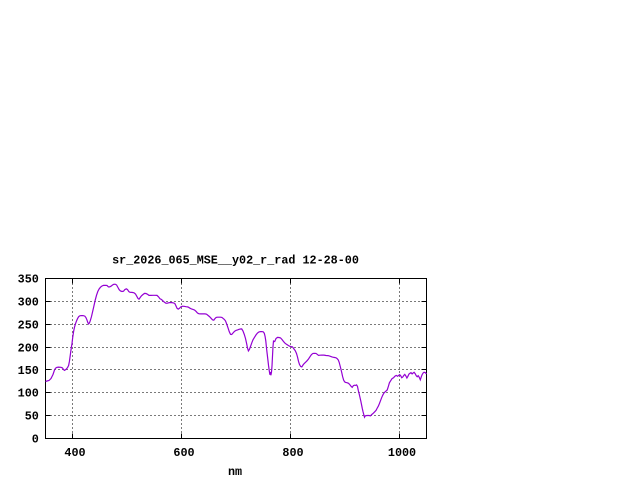 This screenshot has height=480, width=640. What do you see at coordinates (292, 453) in the screenshot?
I see `svg-text: 800` at bounding box center [292, 453].